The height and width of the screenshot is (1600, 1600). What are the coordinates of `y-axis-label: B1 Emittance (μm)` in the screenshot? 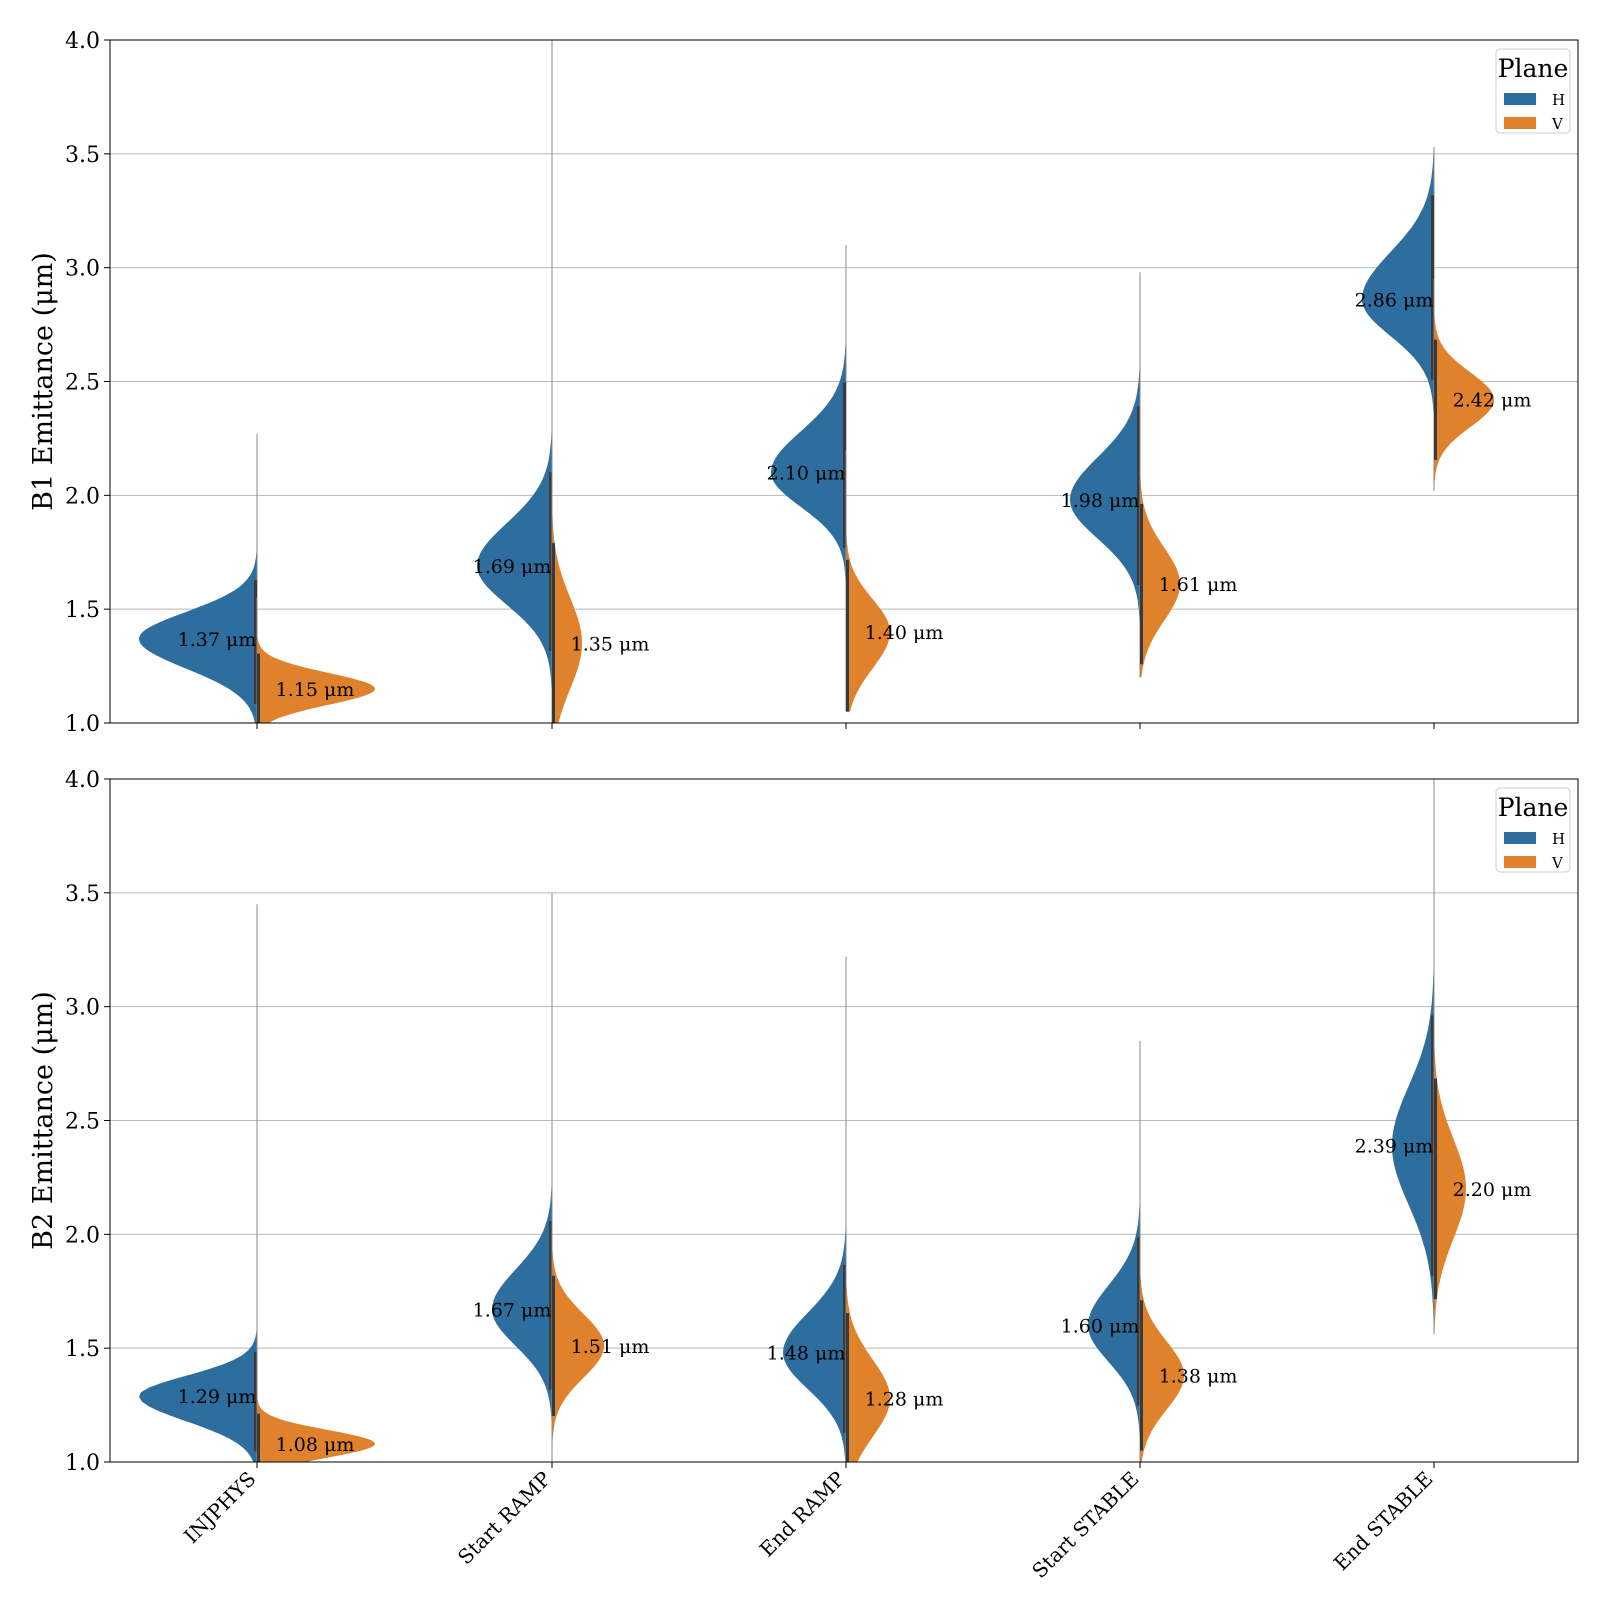 It's located at (43, 381).